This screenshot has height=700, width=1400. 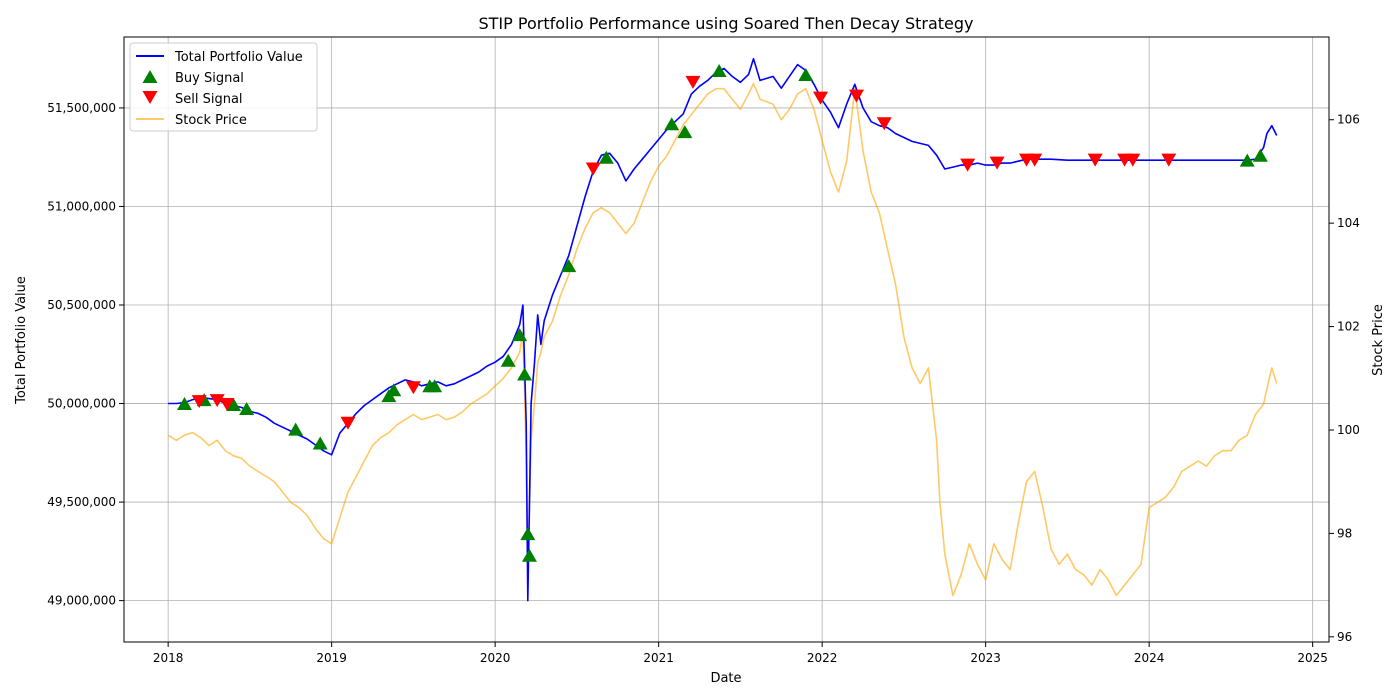 I want to click on x-tick-label: 2023, so click(x=985, y=658).